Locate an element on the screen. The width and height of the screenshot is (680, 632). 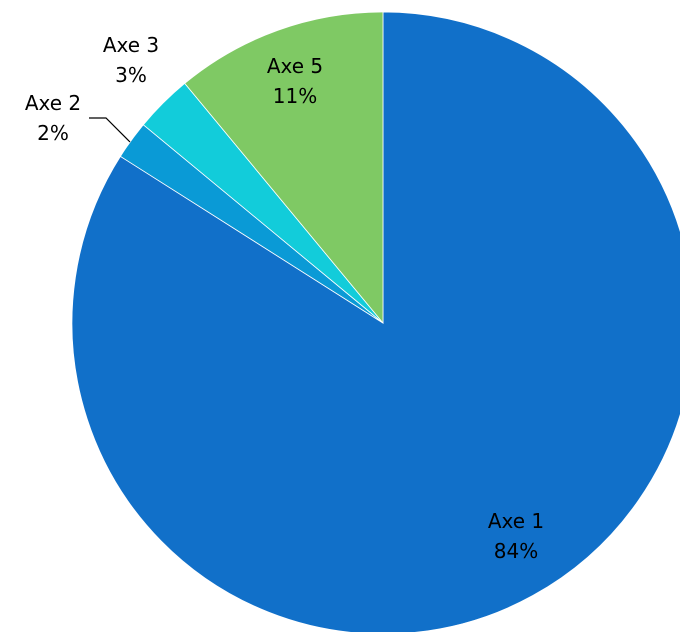
data-label-axe-1: Axe 1 84% is located at coordinates (516, 536).